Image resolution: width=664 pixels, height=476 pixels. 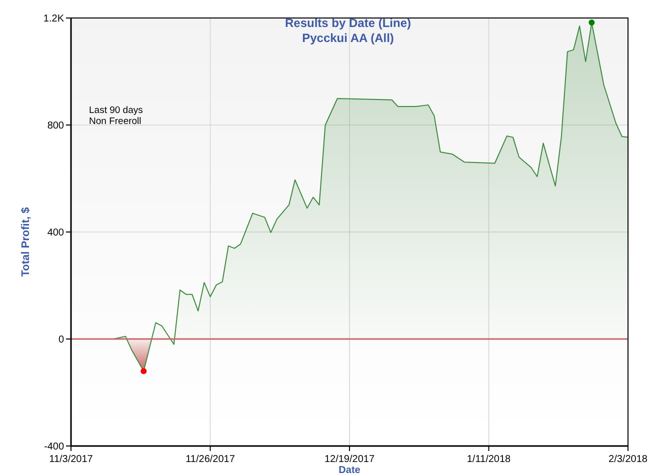 What do you see at coordinates (115, 121) in the screenshot?
I see `annotation: Non Freeroll` at bounding box center [115, 121].